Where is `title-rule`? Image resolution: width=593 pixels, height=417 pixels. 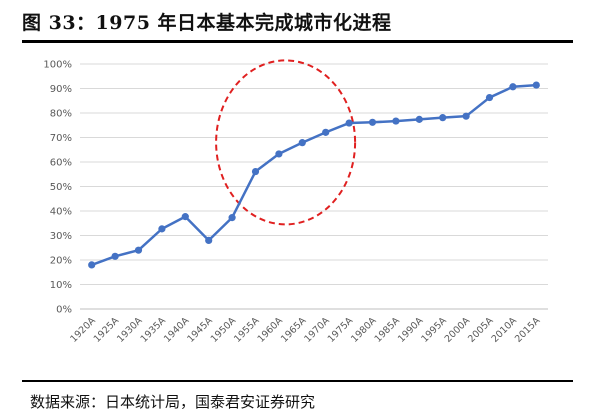 title-rule is located at coordinates (297, 41).